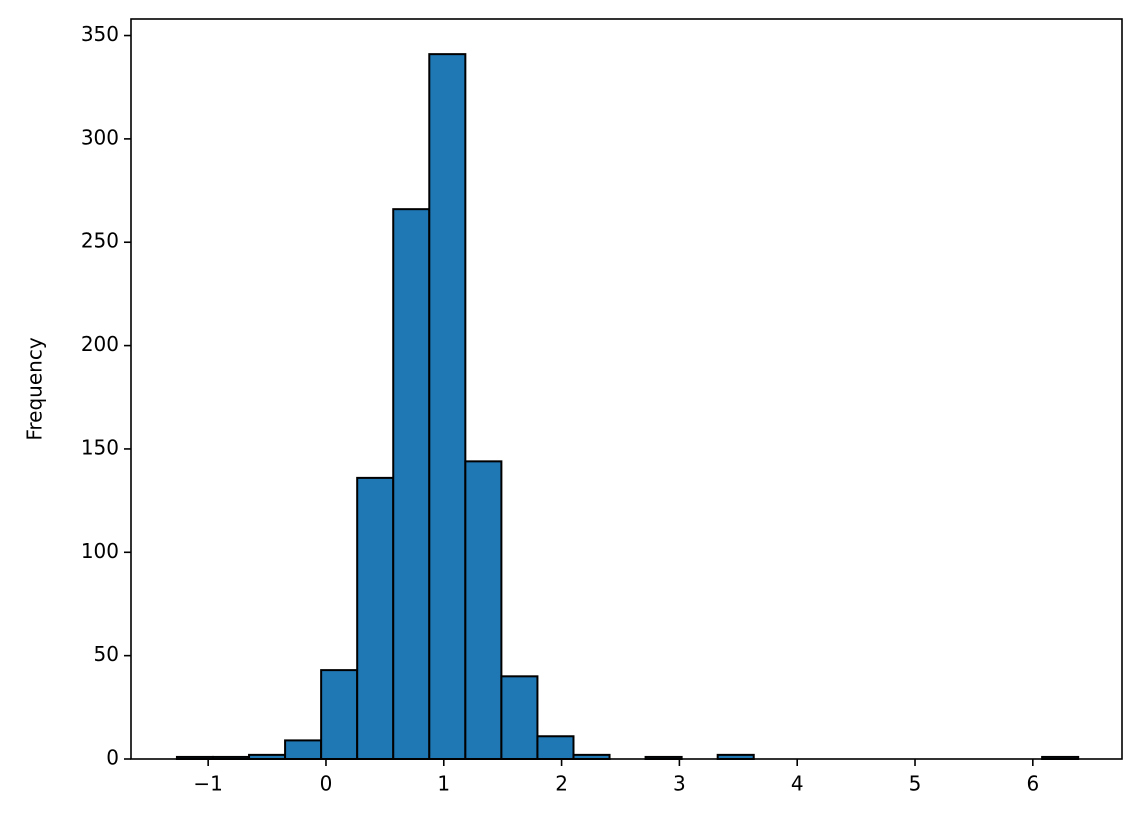  What do you see at coordinates (100, 241) in the screenshot?
I see `y-tick-label: 250` at bounding box center [100, 241].